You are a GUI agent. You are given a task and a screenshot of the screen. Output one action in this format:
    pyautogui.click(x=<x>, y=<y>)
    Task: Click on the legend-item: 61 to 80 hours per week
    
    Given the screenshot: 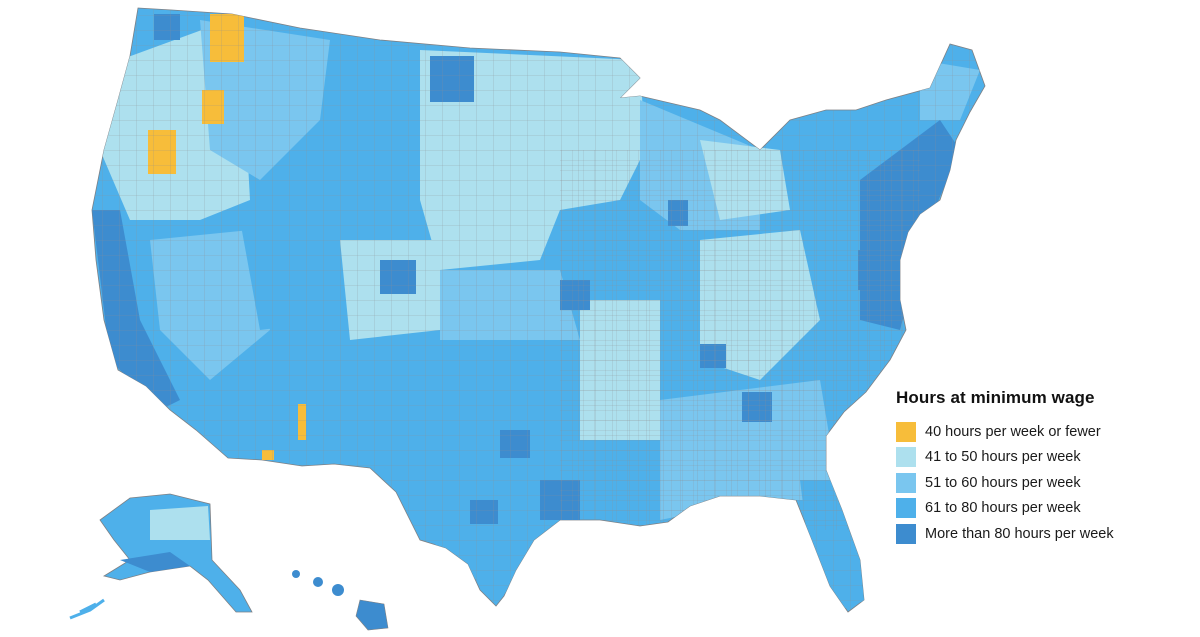 What is the action you would take?
    pyautogui.click(x=1041, y=509)
    